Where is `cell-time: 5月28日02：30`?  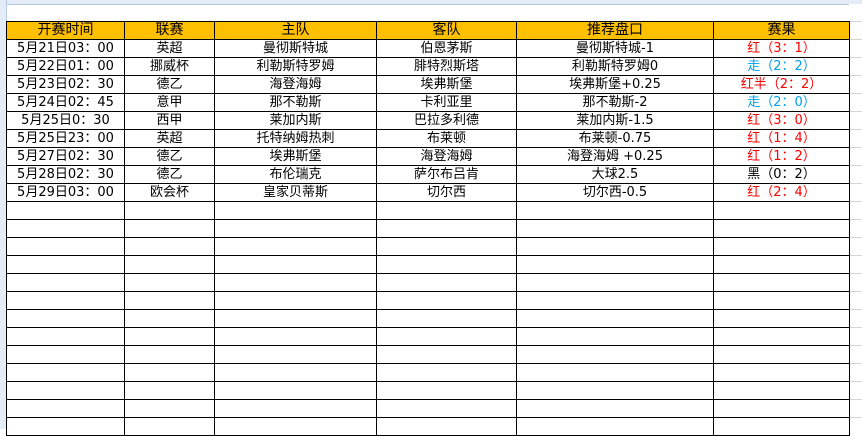
cell-time: 5月28日02：30 is located at coordinates (65, 174).